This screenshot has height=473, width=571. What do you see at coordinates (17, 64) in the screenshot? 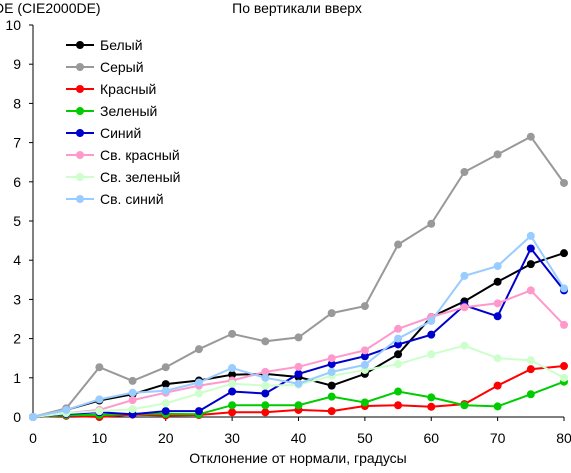
I see `y-tick-label: 9` at bounding box center [17, 64].